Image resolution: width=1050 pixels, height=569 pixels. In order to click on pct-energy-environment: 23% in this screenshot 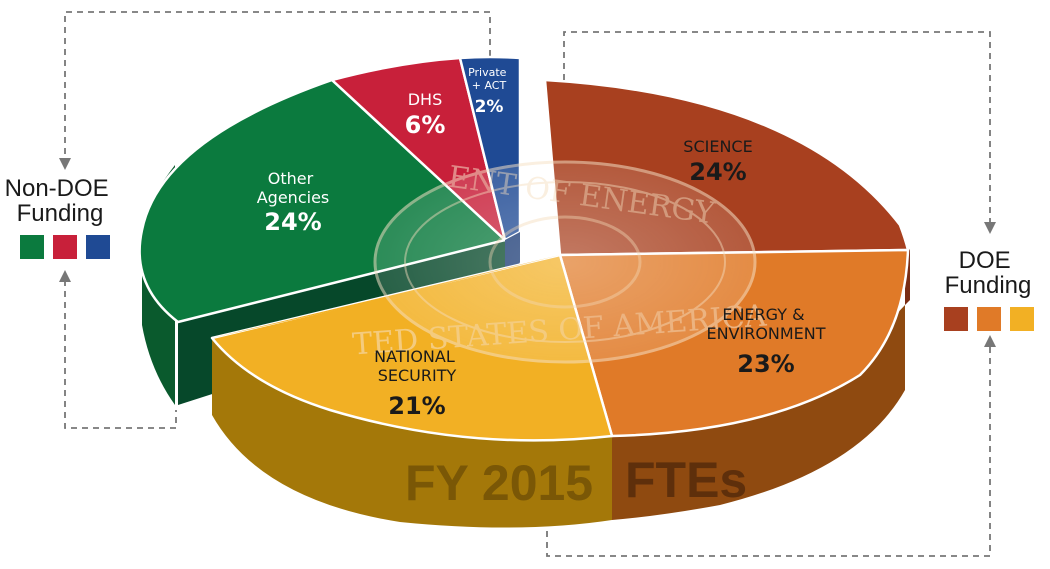, I will do `click(765, 364)`.